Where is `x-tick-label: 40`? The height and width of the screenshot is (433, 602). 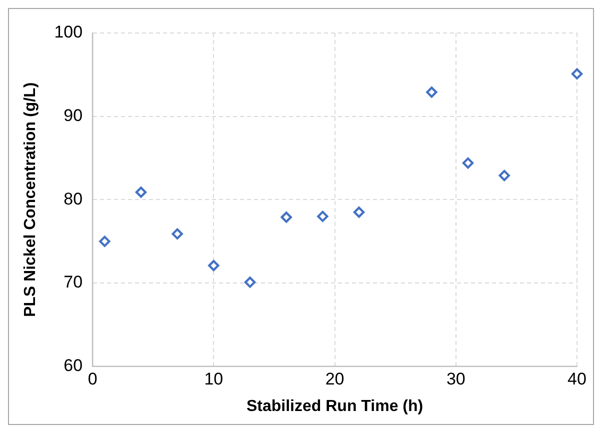 x-tick-label: 40 is located at coordinates (577, 378).